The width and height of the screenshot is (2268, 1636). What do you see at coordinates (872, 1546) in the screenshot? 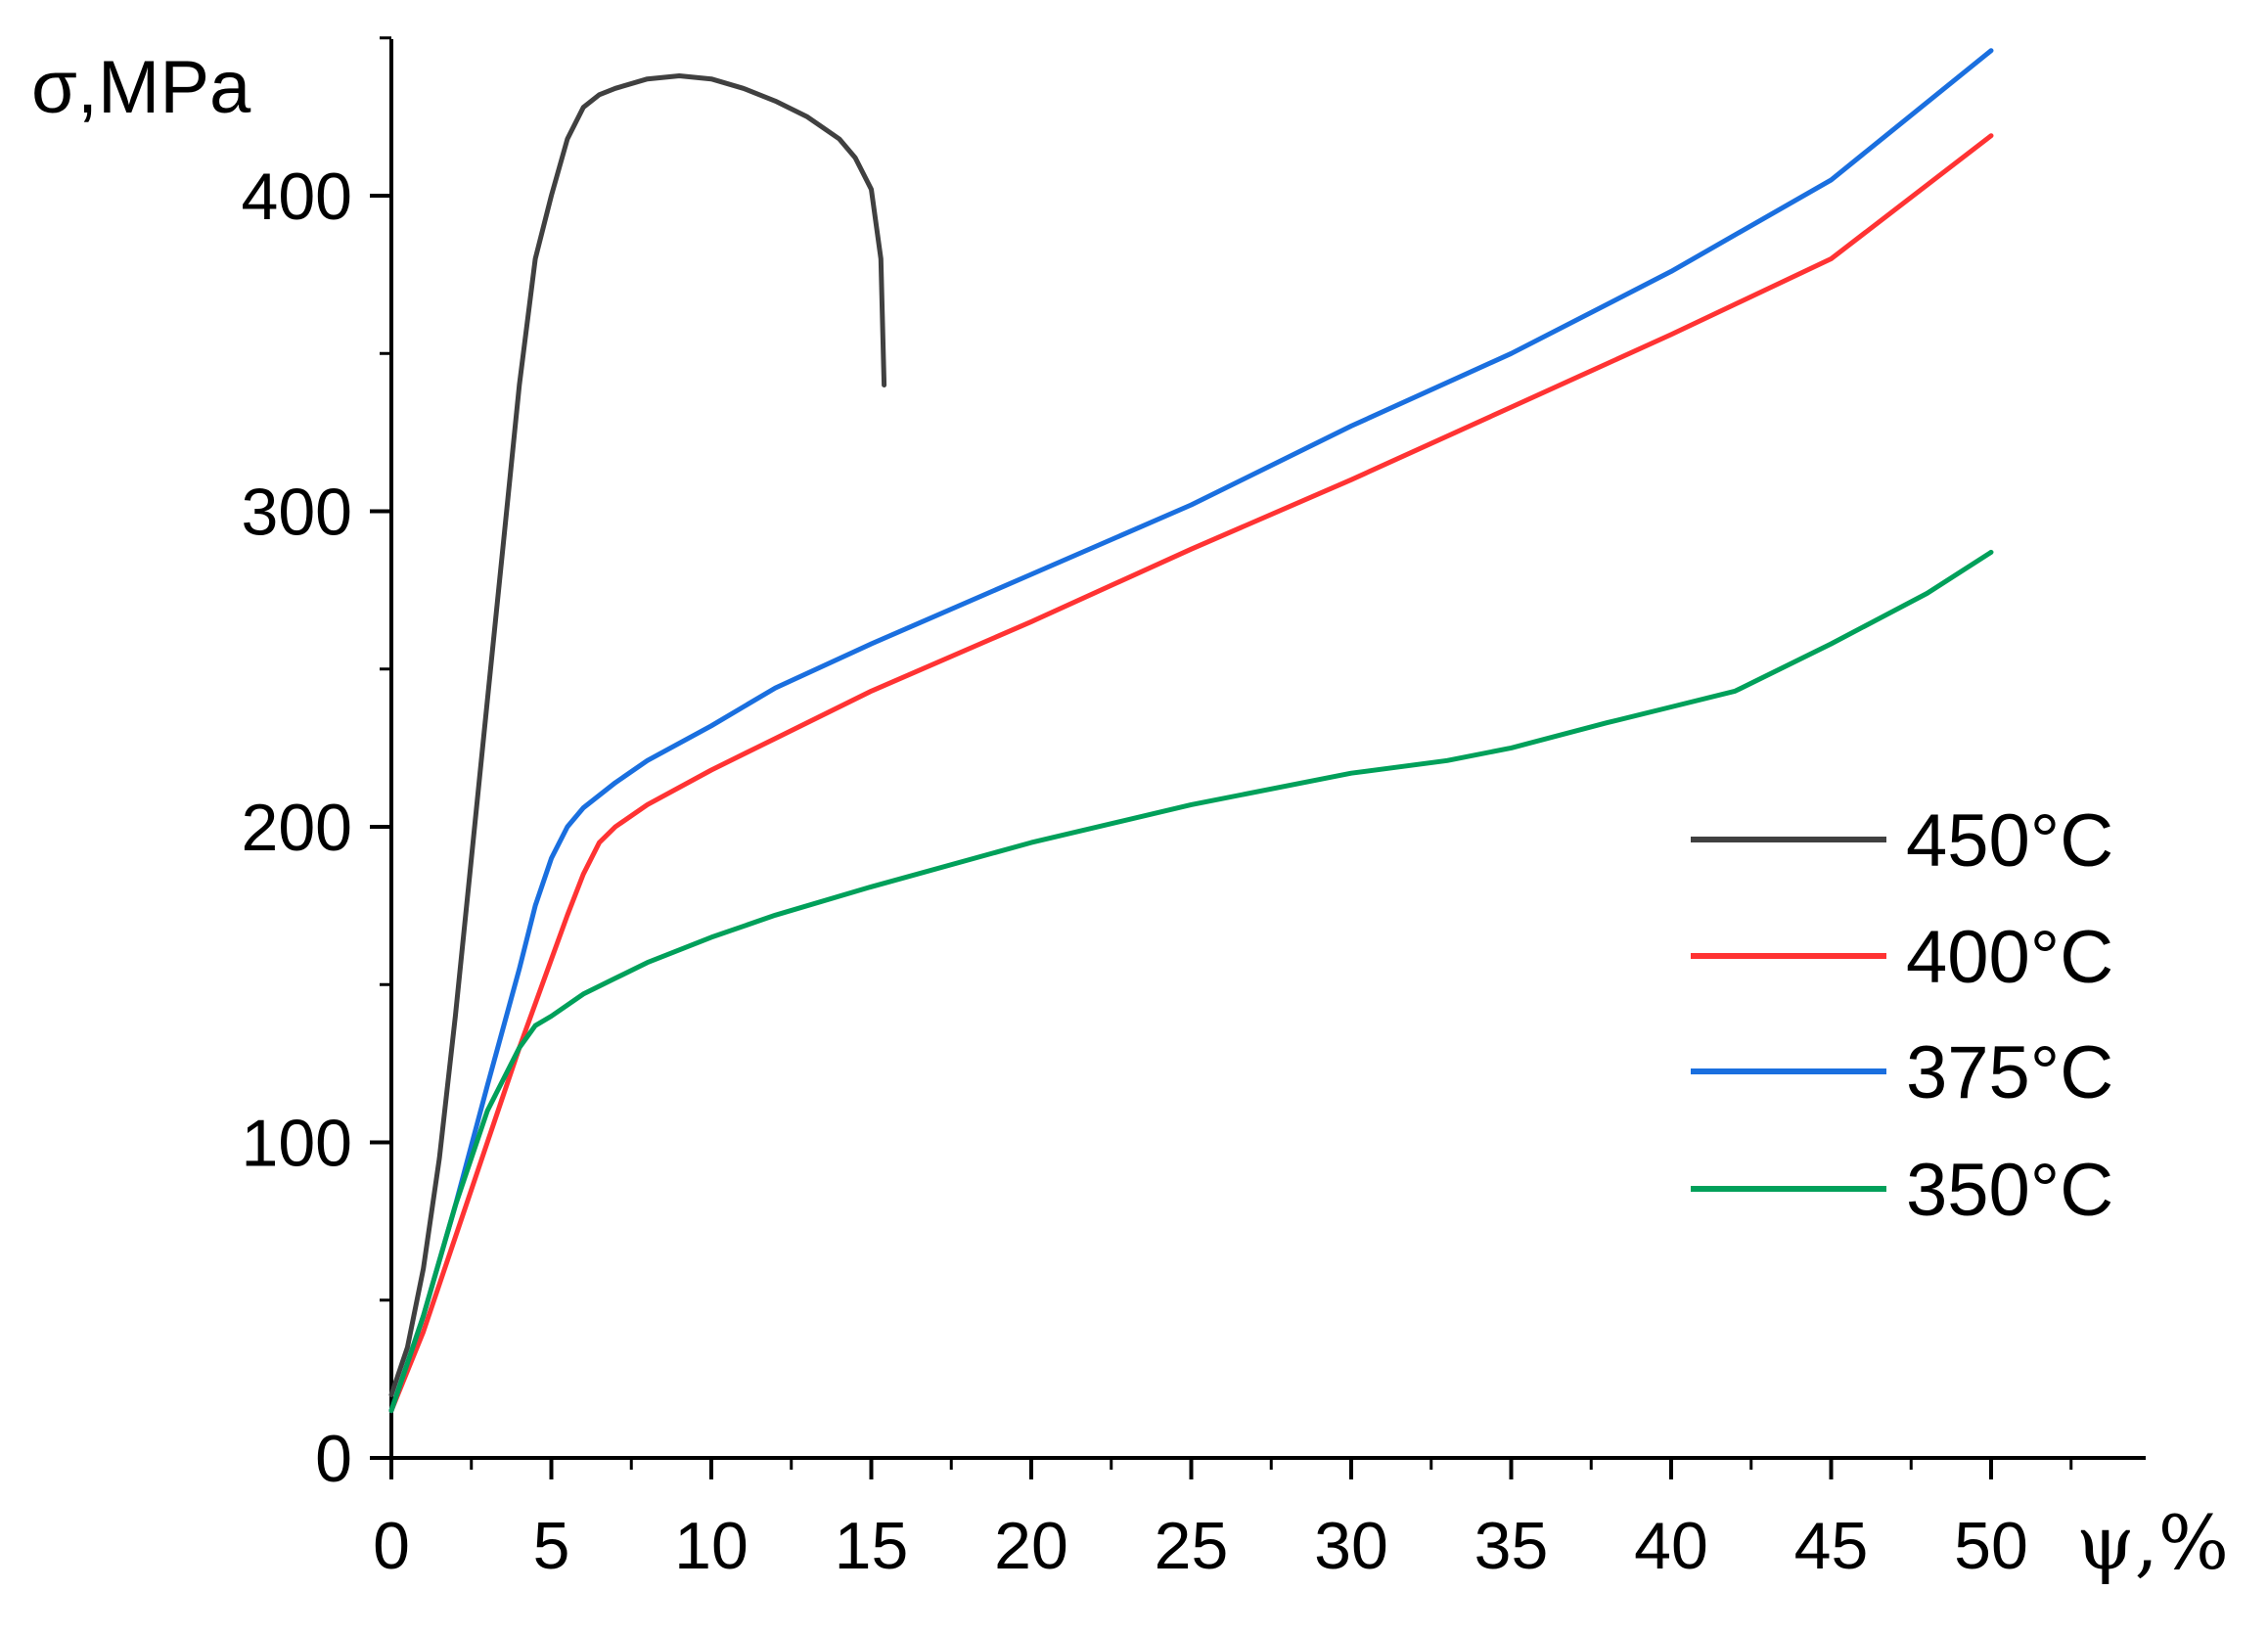
I see `x-tick-label: 15` at bounding box center [872, 1546].